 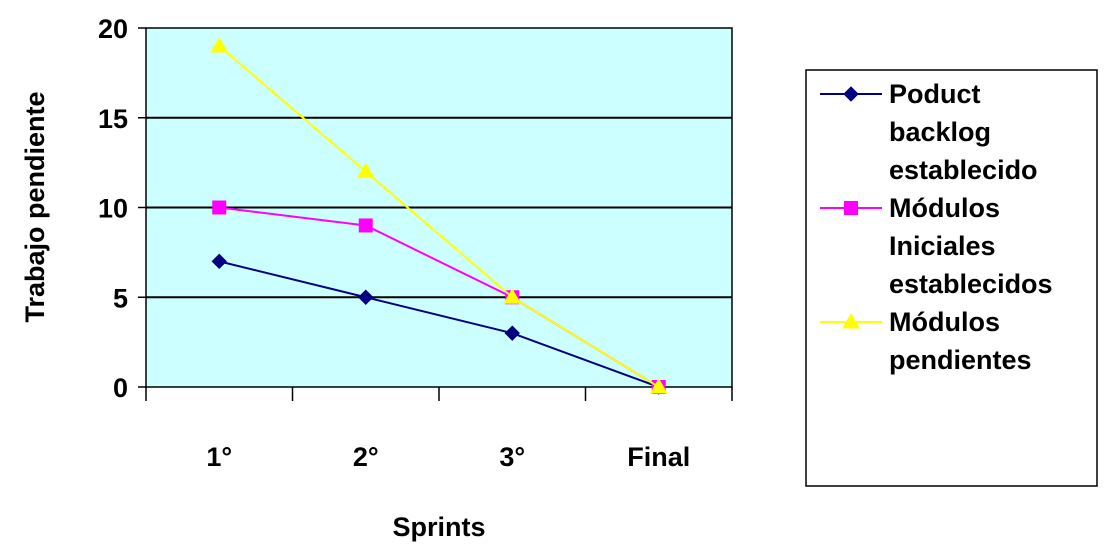 I want to click on x-tick-label: 1°, so click(x=219, y=457).